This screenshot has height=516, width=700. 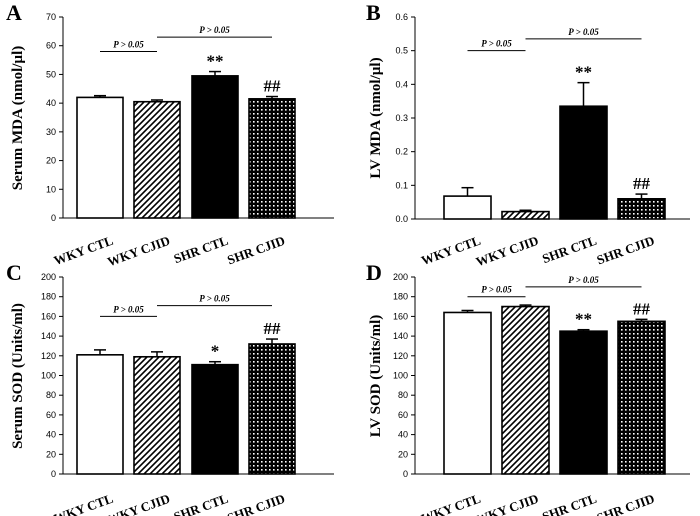 I want to click on y-axis-title: Serum SOD (Units/ml), so click(x=18, y=376).